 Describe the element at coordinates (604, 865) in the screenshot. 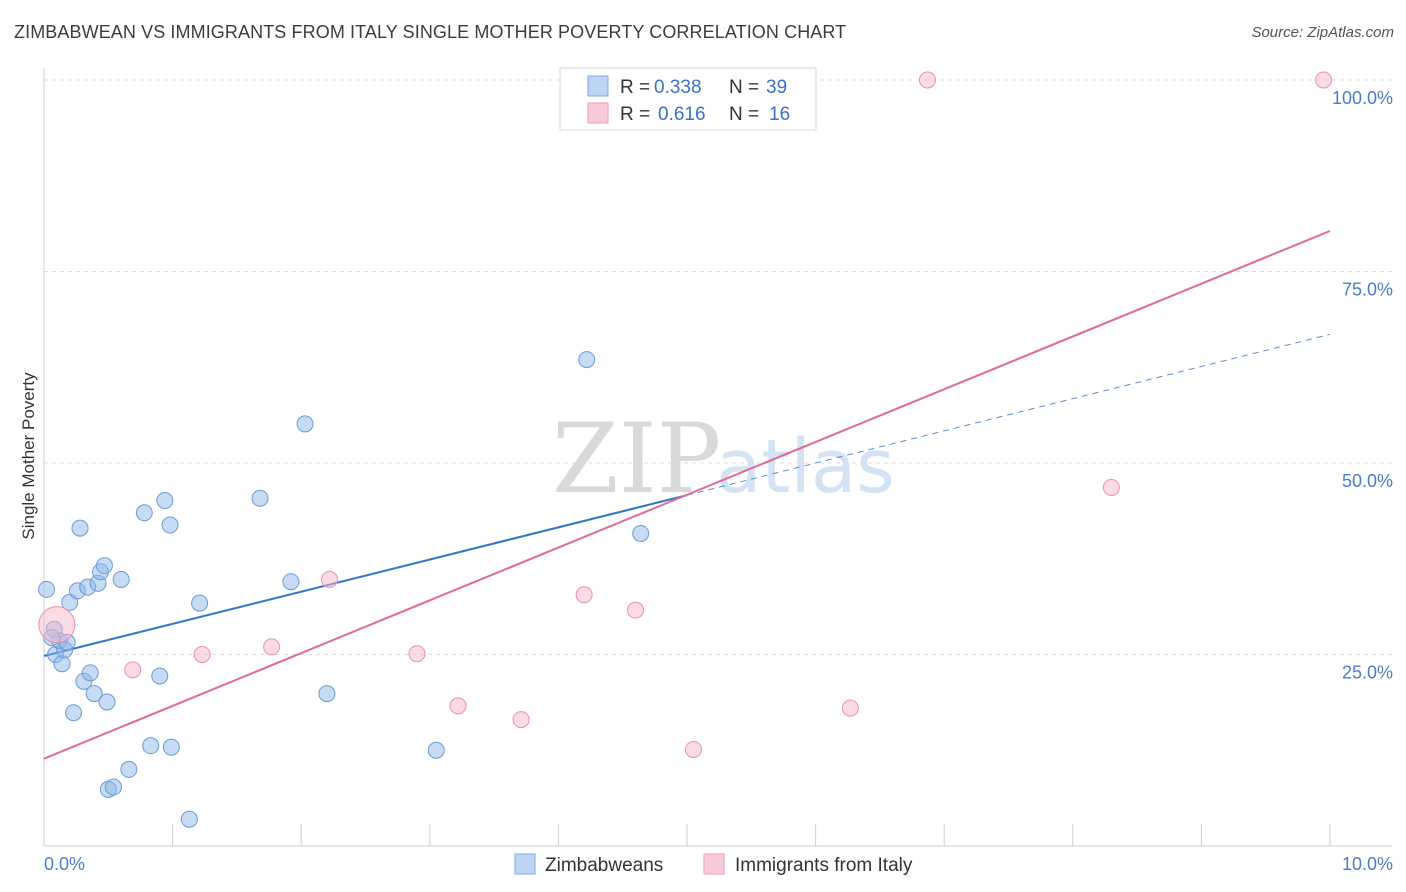

I see `bottom-legend-label-zimbabweans: Zimbabweans` at that location.